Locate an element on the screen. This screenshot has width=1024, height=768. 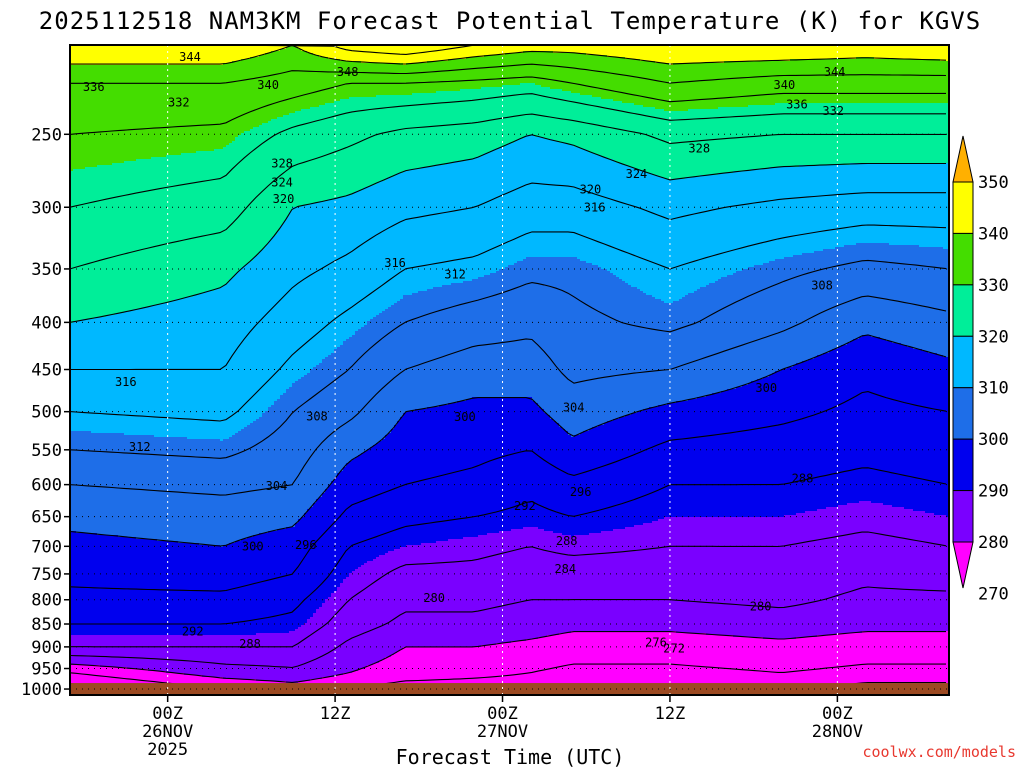
ground-surface is located at coordinates (509, 689).